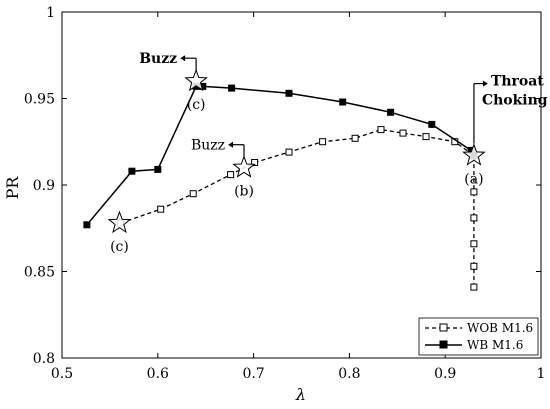 The width and height of the screenshot is (550, 409). What do you see at coordinates (44, 359) in the screenshot?
I see `y-tick-label-0: 0.8` at bounding box center [44, 359].